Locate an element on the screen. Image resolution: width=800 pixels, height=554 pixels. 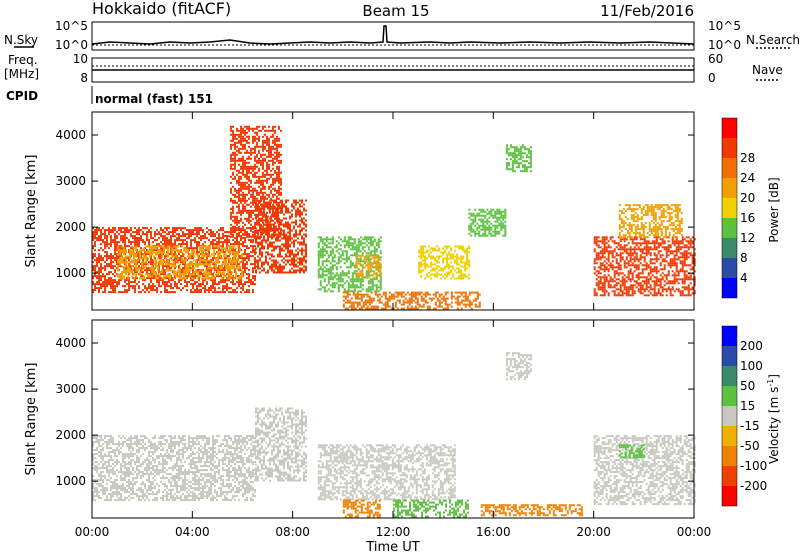
noise-bottom-left: 10^0 is located at coordinates (71, 45).